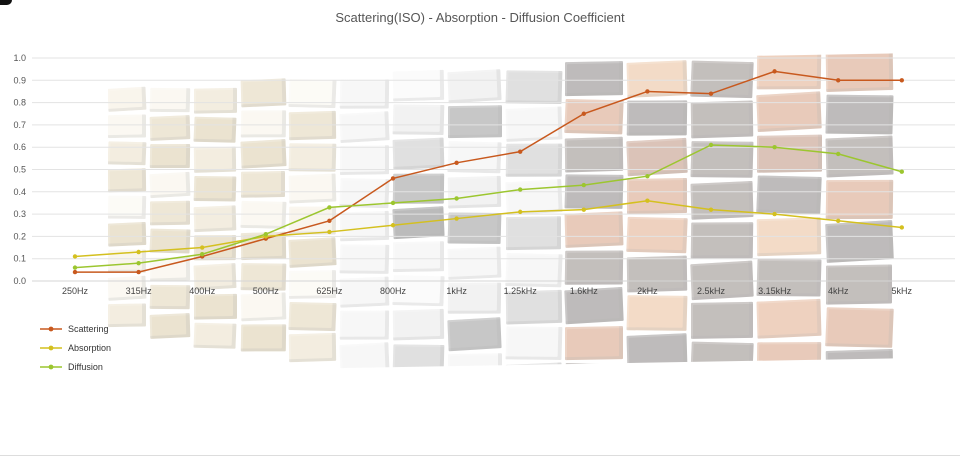 The width and height of the screenshot is (960, 456). I want to click on x-tick-label: 1kHz, so click(456, 291).